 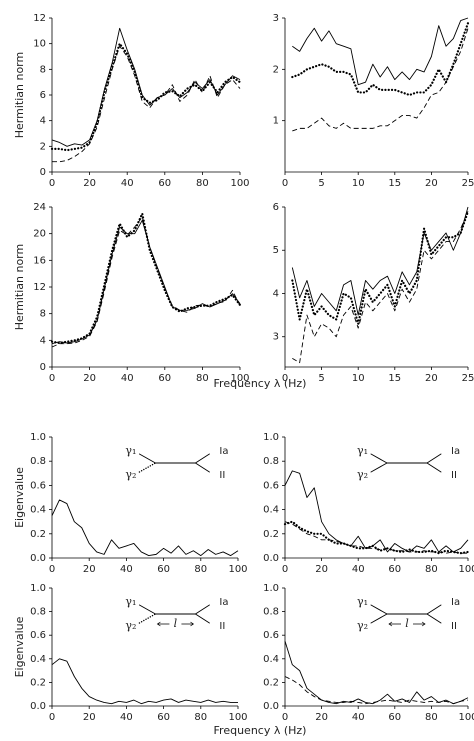 I want to click on y-tick-label: 0, so click(x=43, y=367).